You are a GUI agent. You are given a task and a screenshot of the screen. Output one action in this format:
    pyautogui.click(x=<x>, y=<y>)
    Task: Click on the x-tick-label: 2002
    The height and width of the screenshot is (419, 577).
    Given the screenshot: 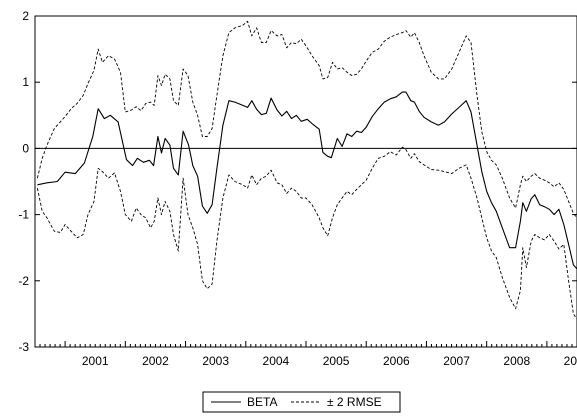 What is the action you would take?
    pyautogui.click(x=155, y=361)
    